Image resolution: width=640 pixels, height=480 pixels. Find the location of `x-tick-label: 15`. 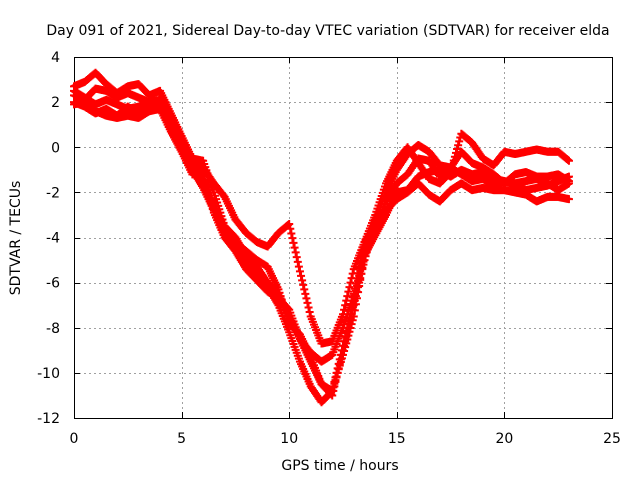

x-tick-label: 15 is located at coordinates (397, 439).